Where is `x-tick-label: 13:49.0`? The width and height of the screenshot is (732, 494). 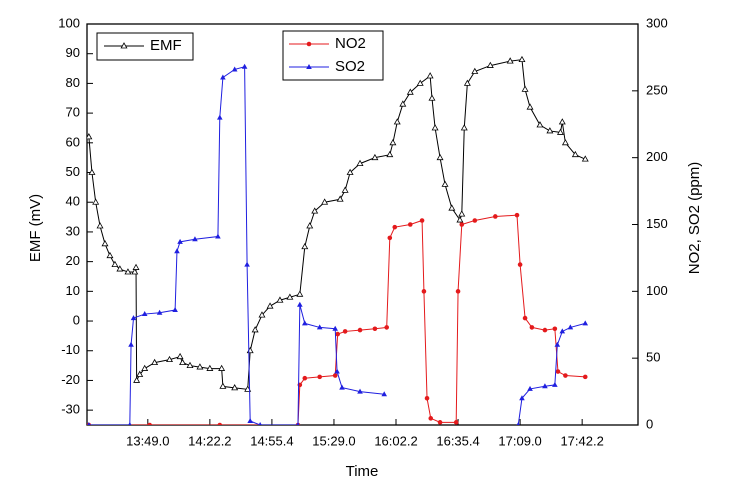 x-tick-label: 13:49.0 is located at coordinates (147, 440).